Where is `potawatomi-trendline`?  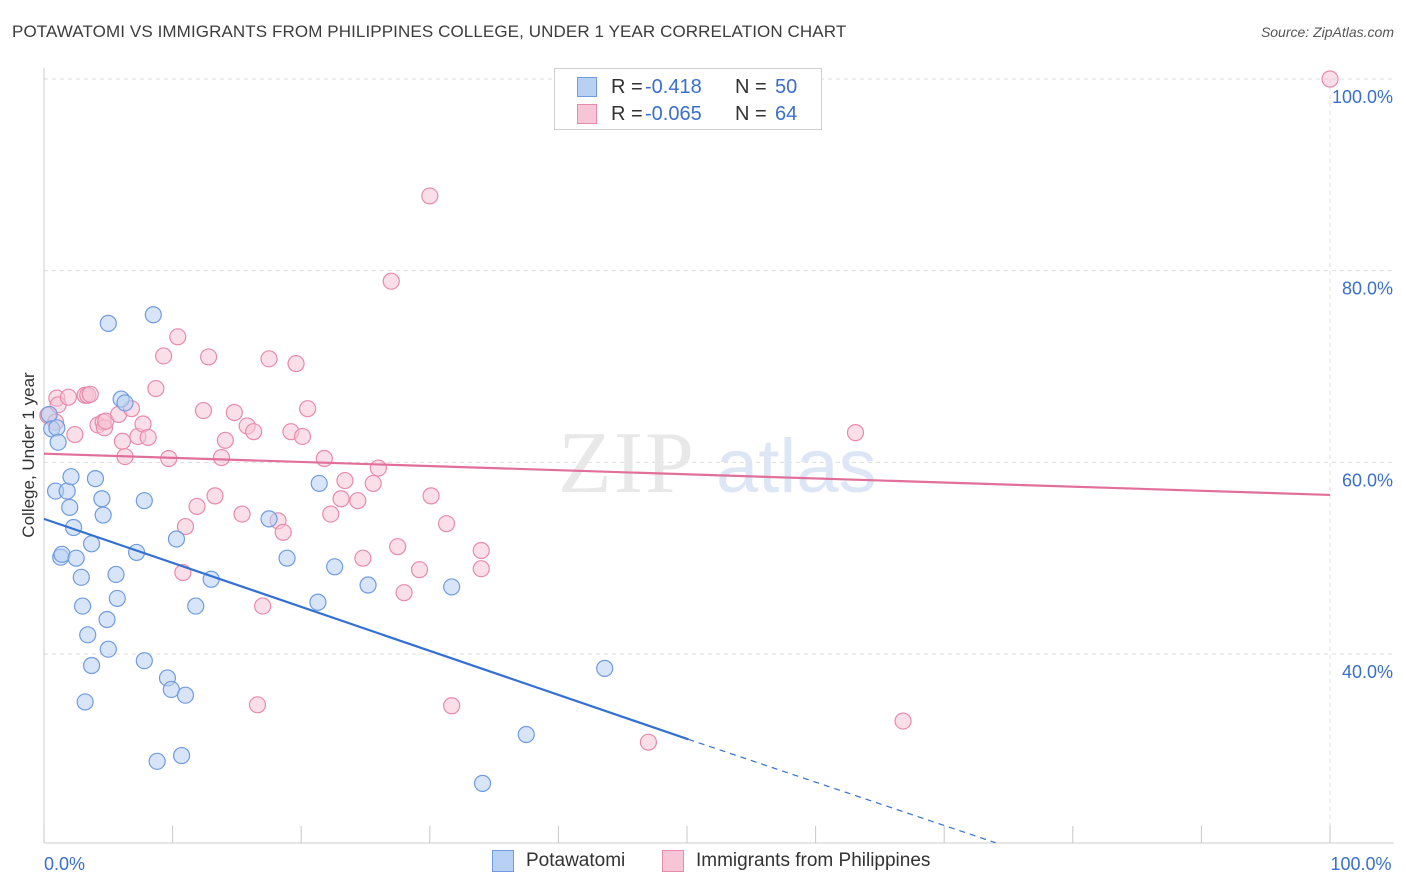 potawatomi-trendline is located at coordinates (366, 629).